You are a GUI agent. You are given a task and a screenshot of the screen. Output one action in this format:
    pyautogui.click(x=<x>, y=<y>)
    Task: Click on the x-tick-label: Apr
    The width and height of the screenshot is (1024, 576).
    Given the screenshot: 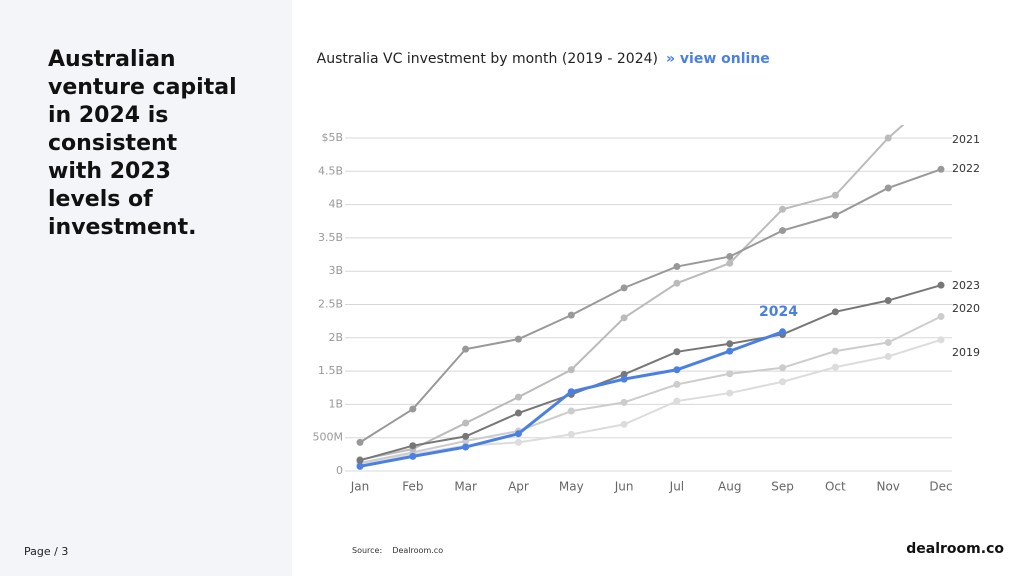 What is the action you would take?
    pyautogui.click(x=518, y=487)
    